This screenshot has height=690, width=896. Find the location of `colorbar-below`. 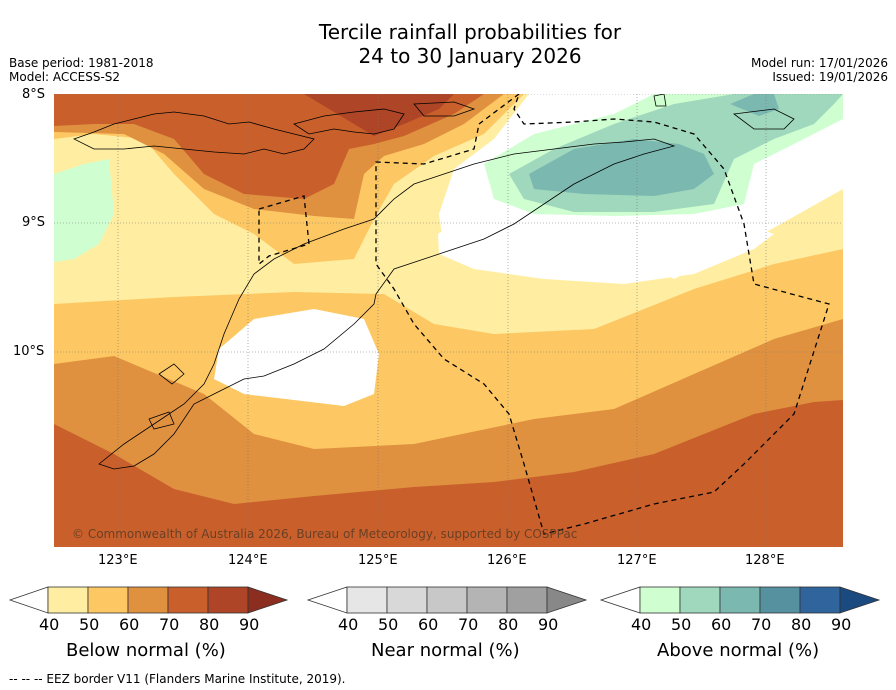

colorbar-below is located at coordinates (148, 600).